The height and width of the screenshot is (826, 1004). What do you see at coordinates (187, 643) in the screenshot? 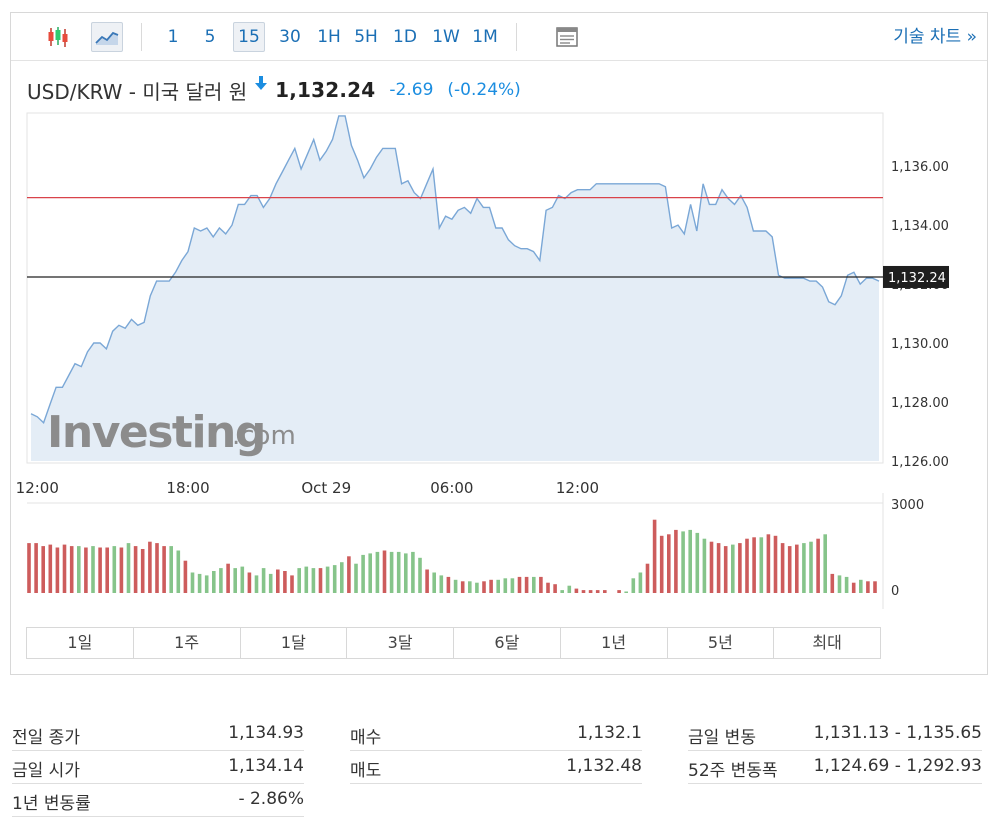
I see `range-1w: 1주` at bounding box center [187, 643].